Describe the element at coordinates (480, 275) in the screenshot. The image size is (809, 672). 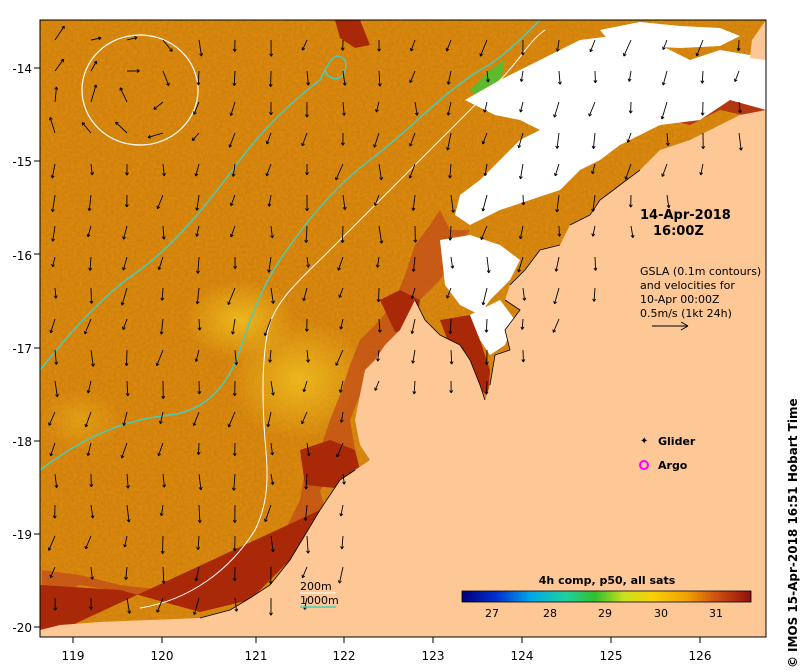
I see `cloud-cover` at that location.